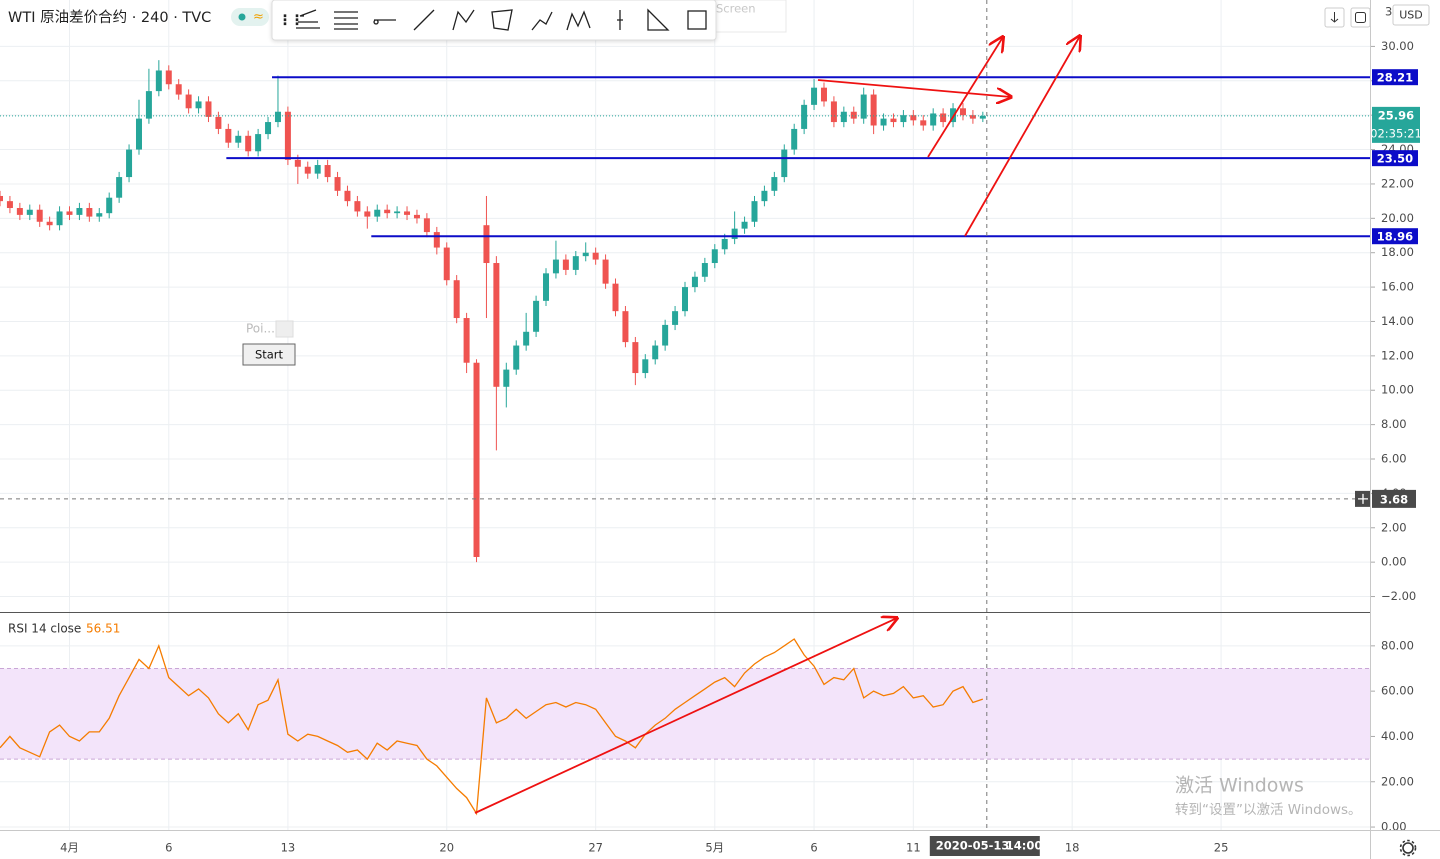 This screenshot has width=1440, height=859. Describe the element at coordinates (1398, 596) in the screenshot. I see `y-tick-label: −2.00` at that location.